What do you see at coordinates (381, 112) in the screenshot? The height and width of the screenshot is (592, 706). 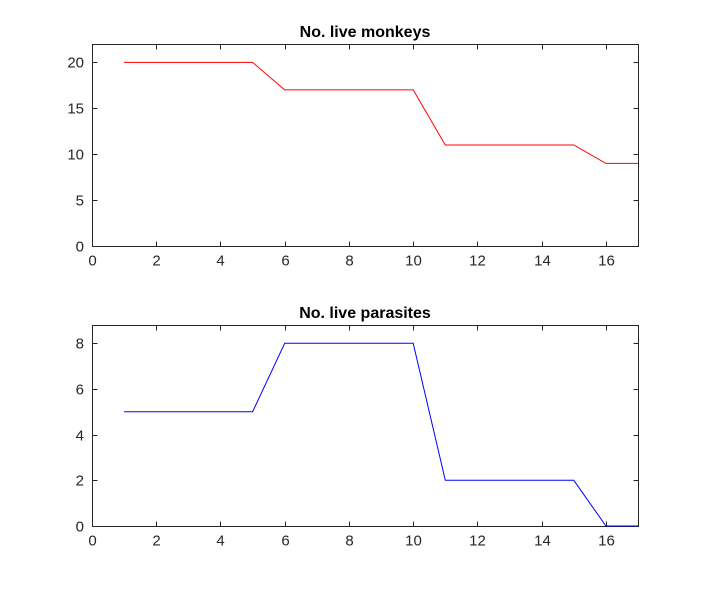 I see `series-line` at bounding box center [381, 112].